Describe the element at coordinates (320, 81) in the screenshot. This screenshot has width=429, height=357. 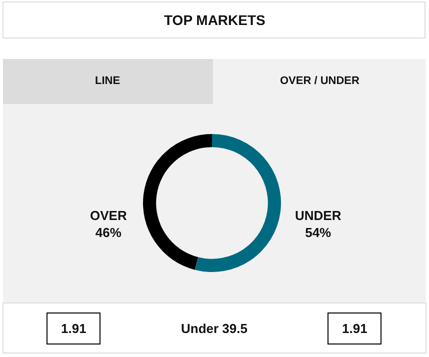
I see `text: OVER / UNDER` at that location.